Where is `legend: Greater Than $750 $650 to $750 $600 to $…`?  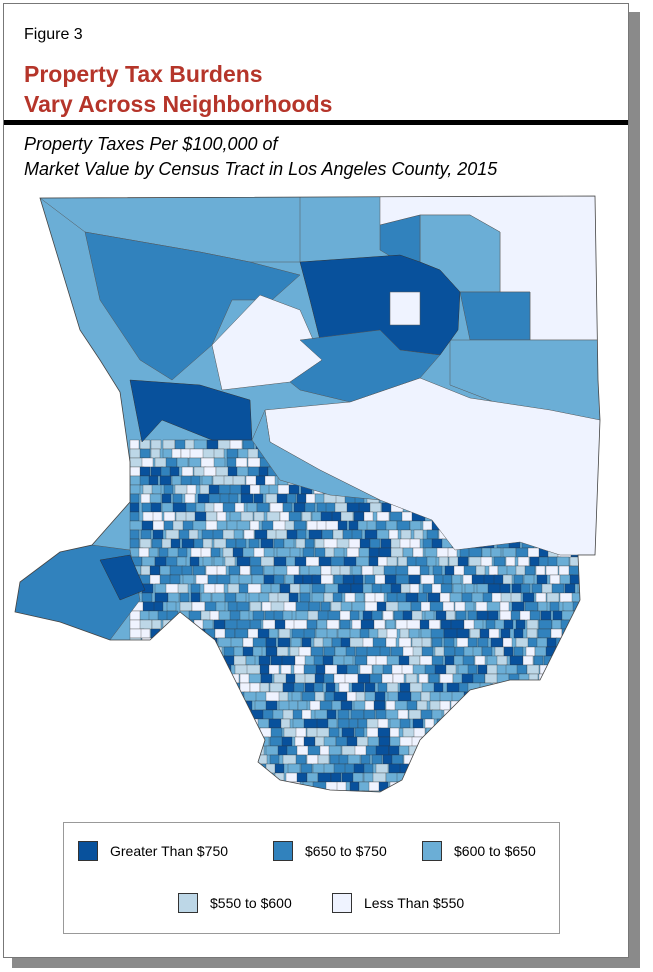
legend: Greater Than $750 $650 to $750 $600 to $… is located at coordinates (311, 878).